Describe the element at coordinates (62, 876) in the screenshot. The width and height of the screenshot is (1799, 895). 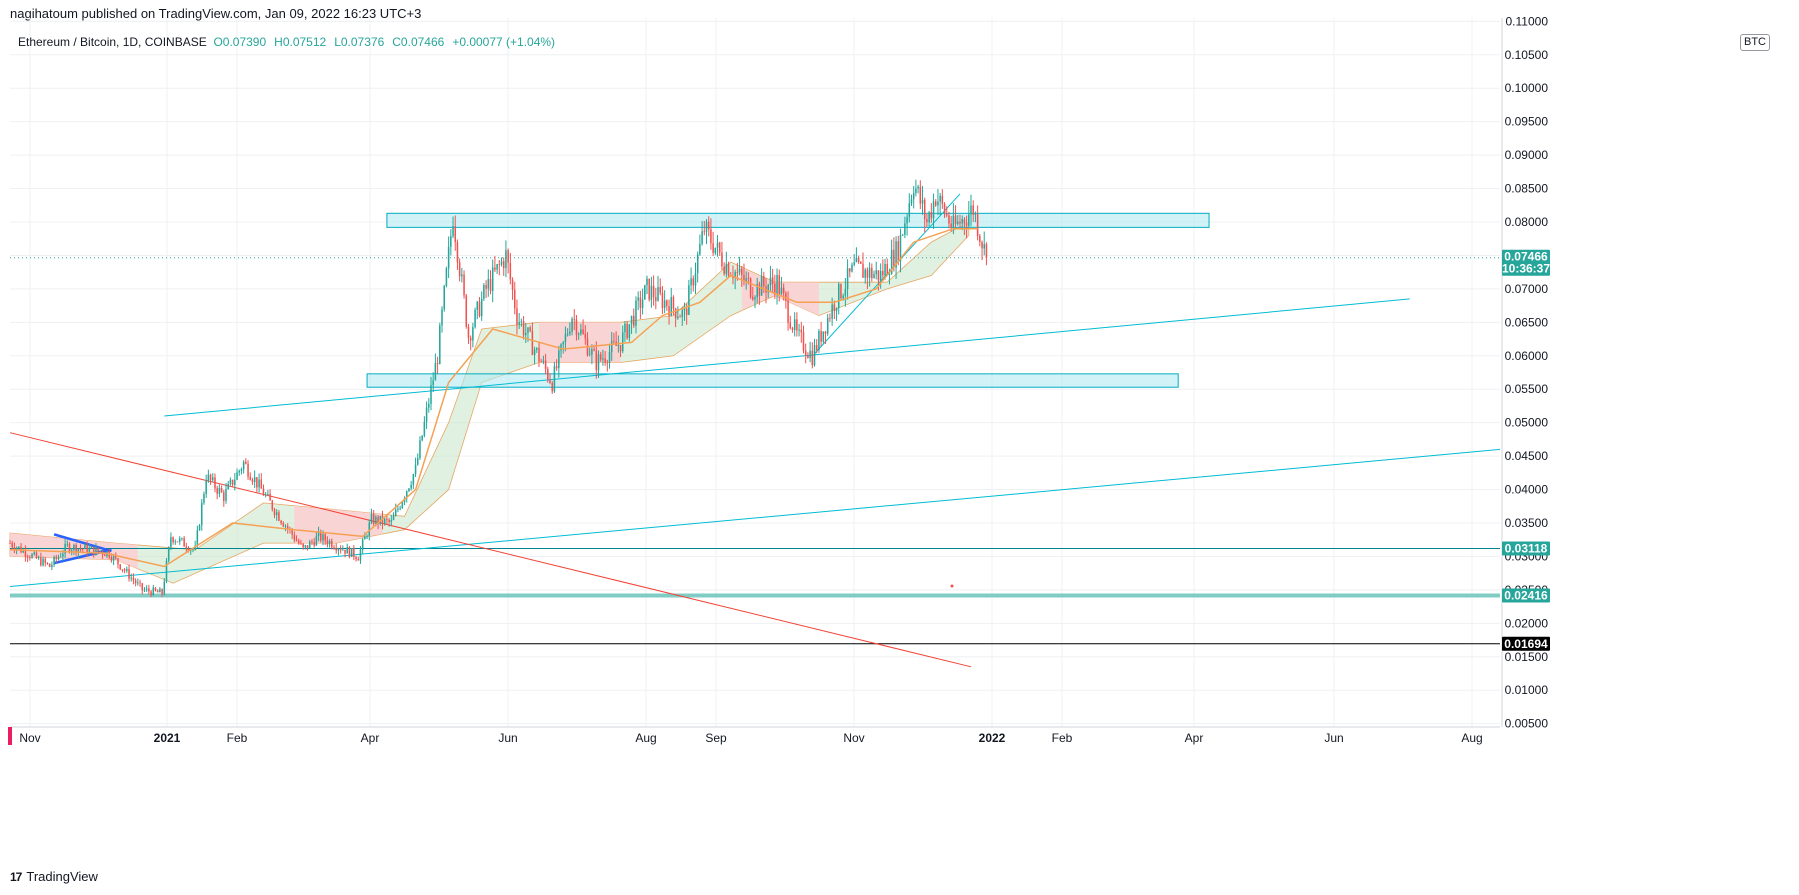
I see `footer-brand: TradingView` at that location.